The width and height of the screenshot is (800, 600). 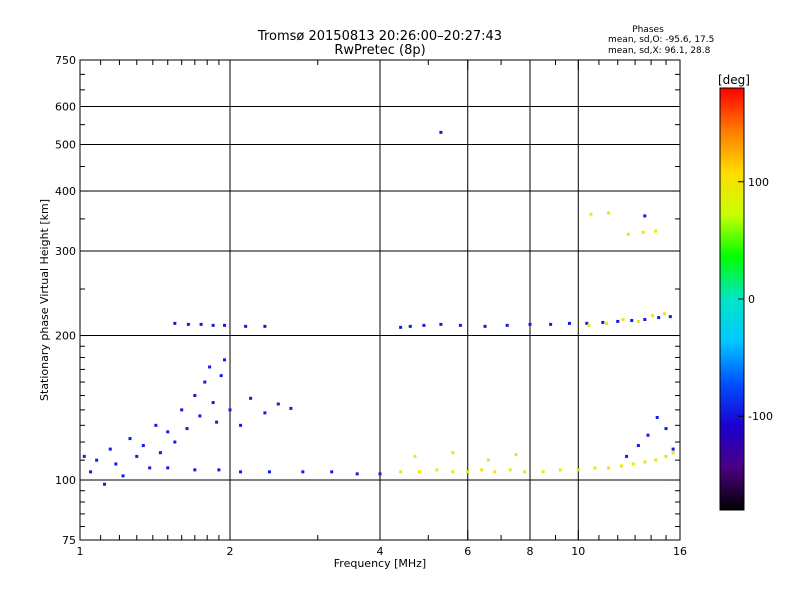 I want to click on x-tick-label: 4, so click(x=380, y=551).